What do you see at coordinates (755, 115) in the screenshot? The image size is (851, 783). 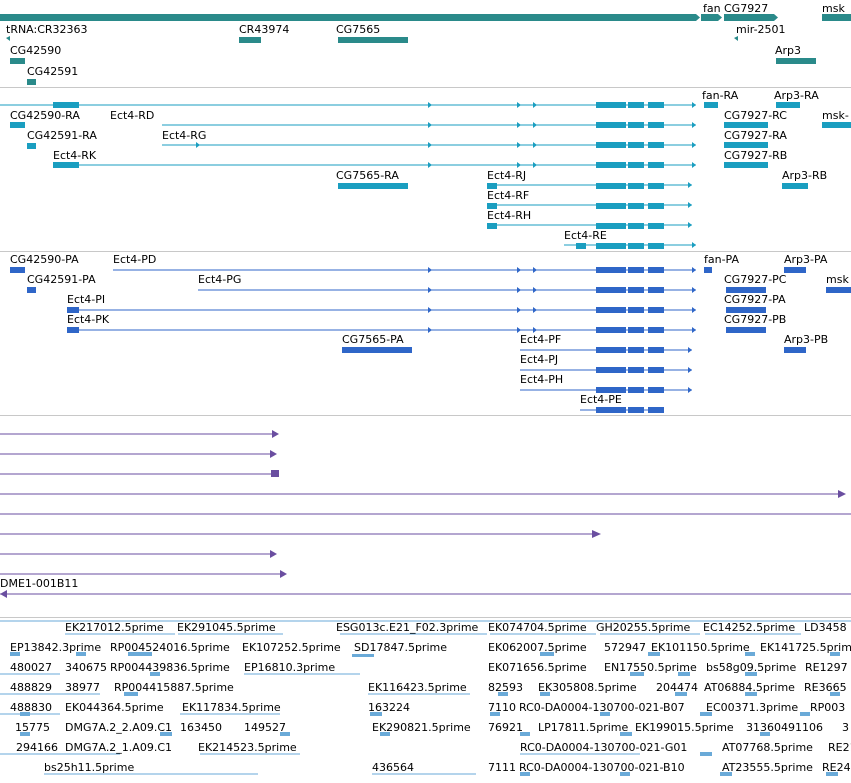 I see `transcript-label: CG7927-RC` at bounding box center [755, 115].